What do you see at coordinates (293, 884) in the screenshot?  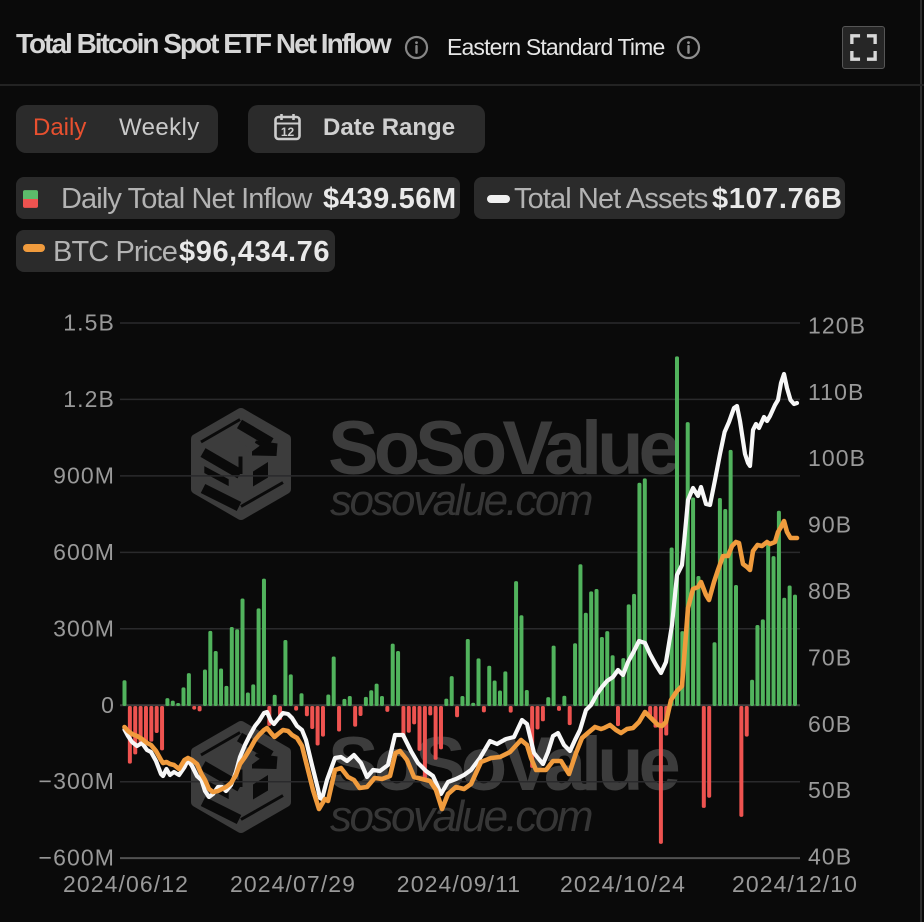 I see `svg-text: 2024/07/29` at bounding box center [293, 884].